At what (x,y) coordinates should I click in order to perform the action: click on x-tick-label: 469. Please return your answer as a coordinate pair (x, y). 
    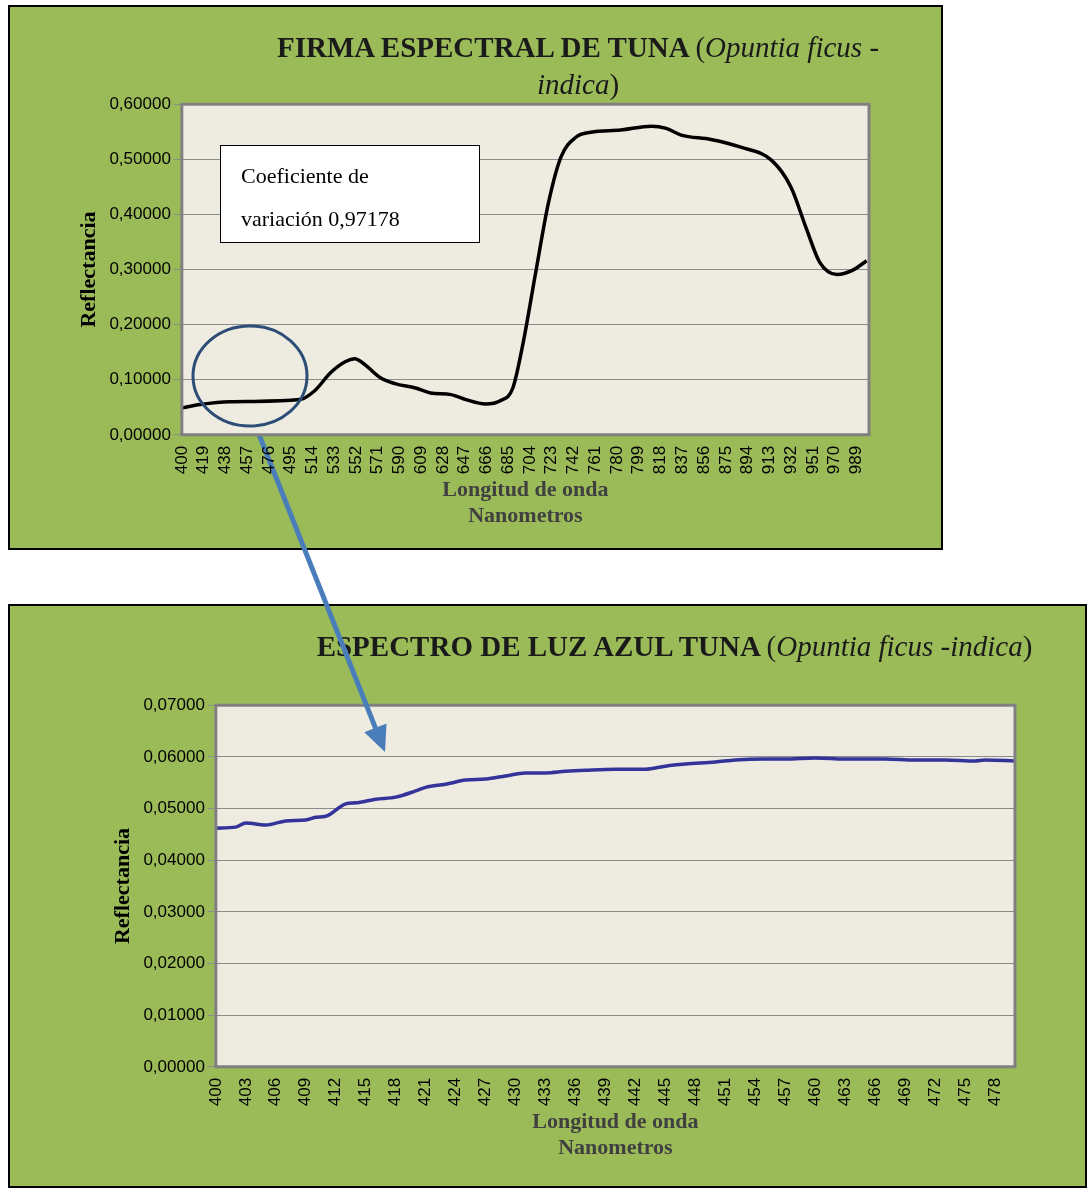
    Looking at the image, I should click on (904, 1092).